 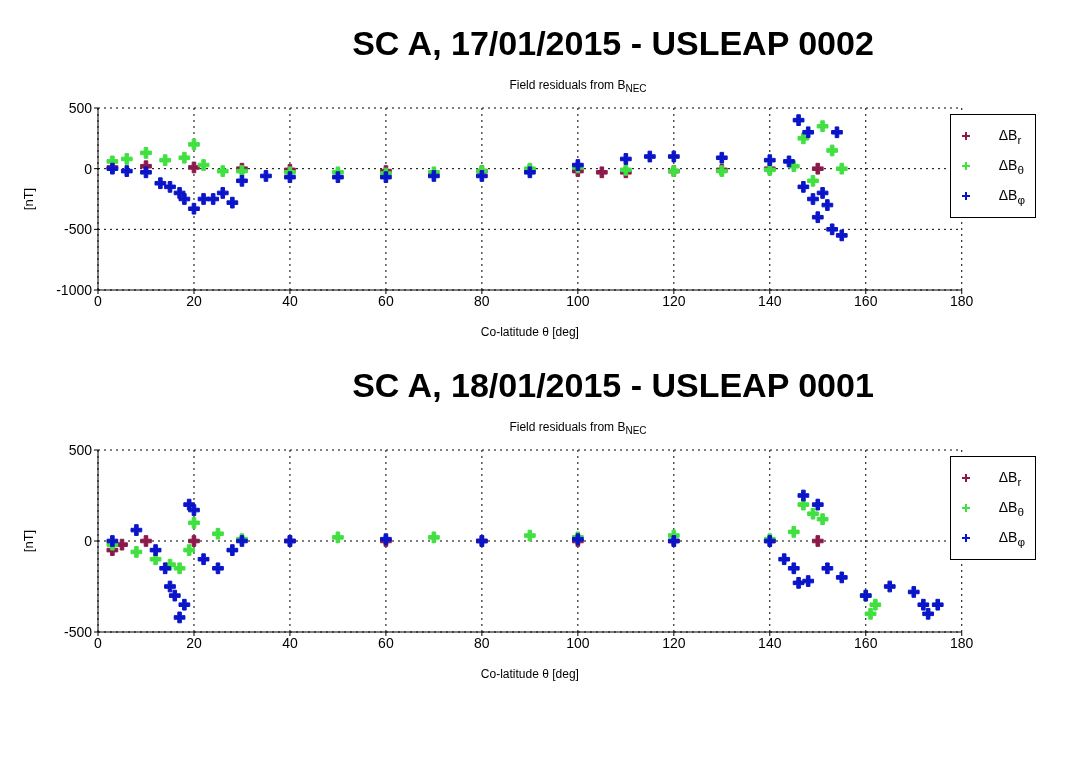 I want to click on chart-title: SC A, 18/01/2015 - USLEAP 0001, so click(x=613, y=385).